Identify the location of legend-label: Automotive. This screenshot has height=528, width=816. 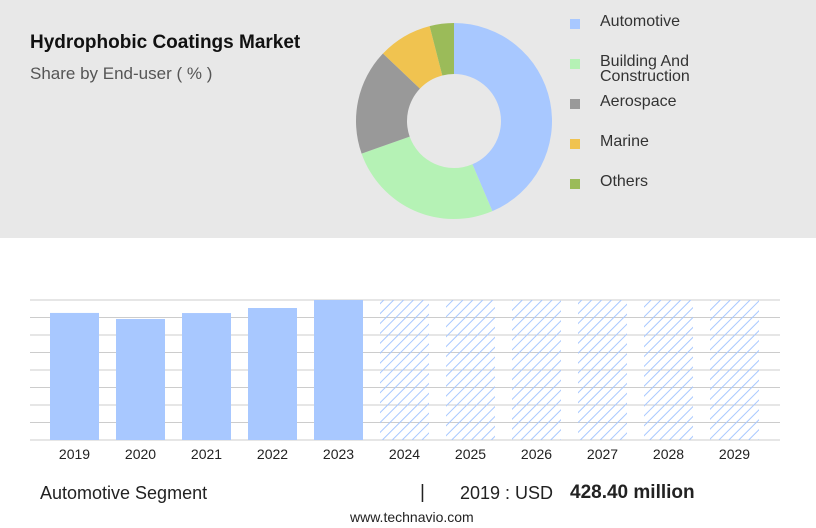
(640, 21).